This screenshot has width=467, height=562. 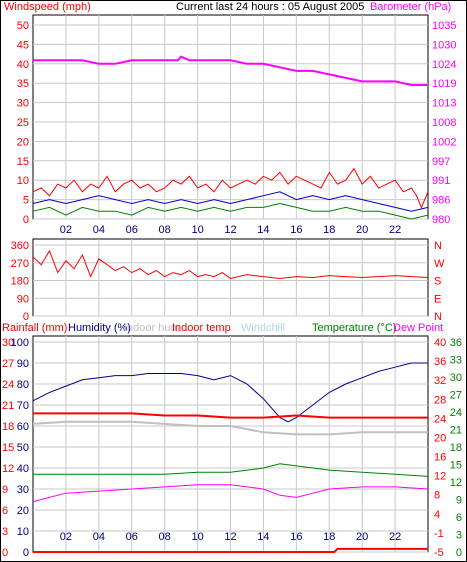 What do you see at coordinates (456, 466) in the screenshot?
I see `temp2-tick-label: 15` at bounding box center [456, 466].